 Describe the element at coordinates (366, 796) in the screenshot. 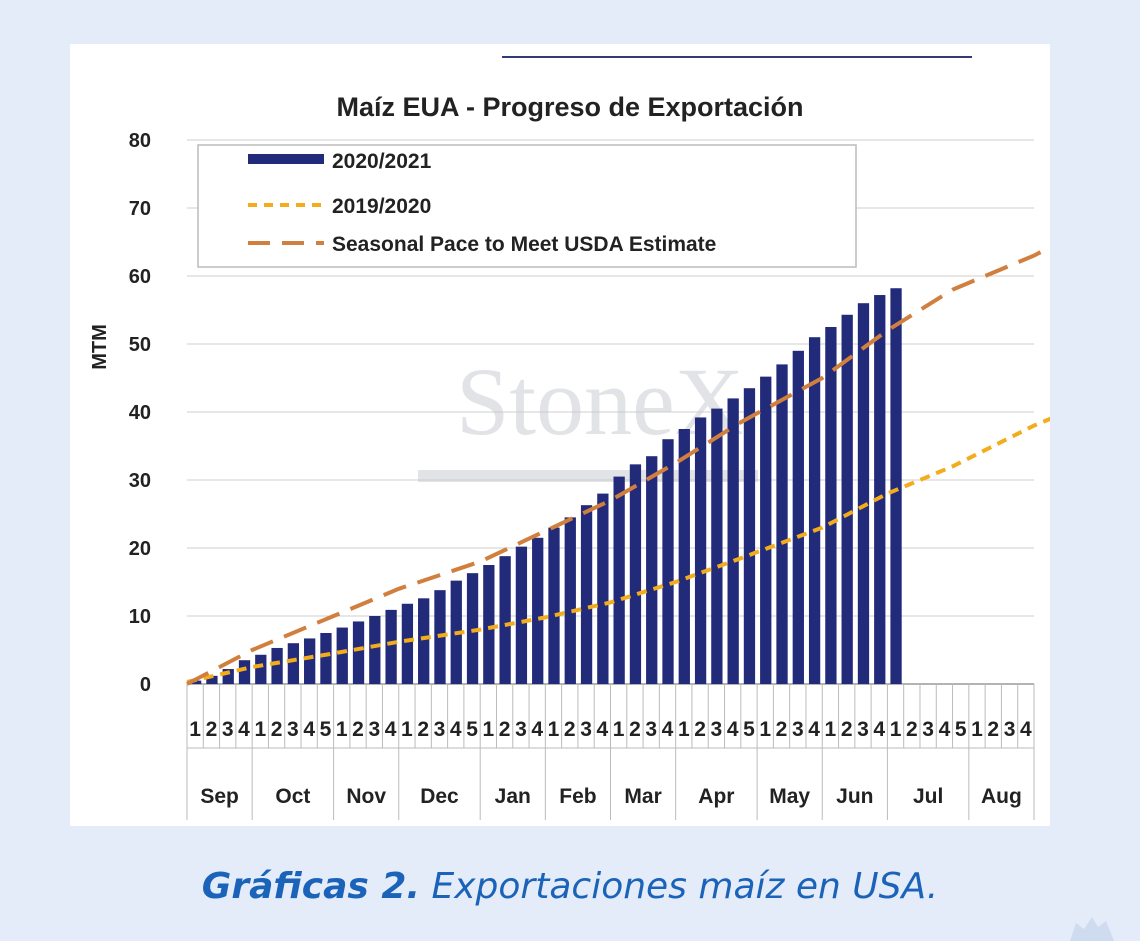

I see `month-label-nov: Nov` at that location.